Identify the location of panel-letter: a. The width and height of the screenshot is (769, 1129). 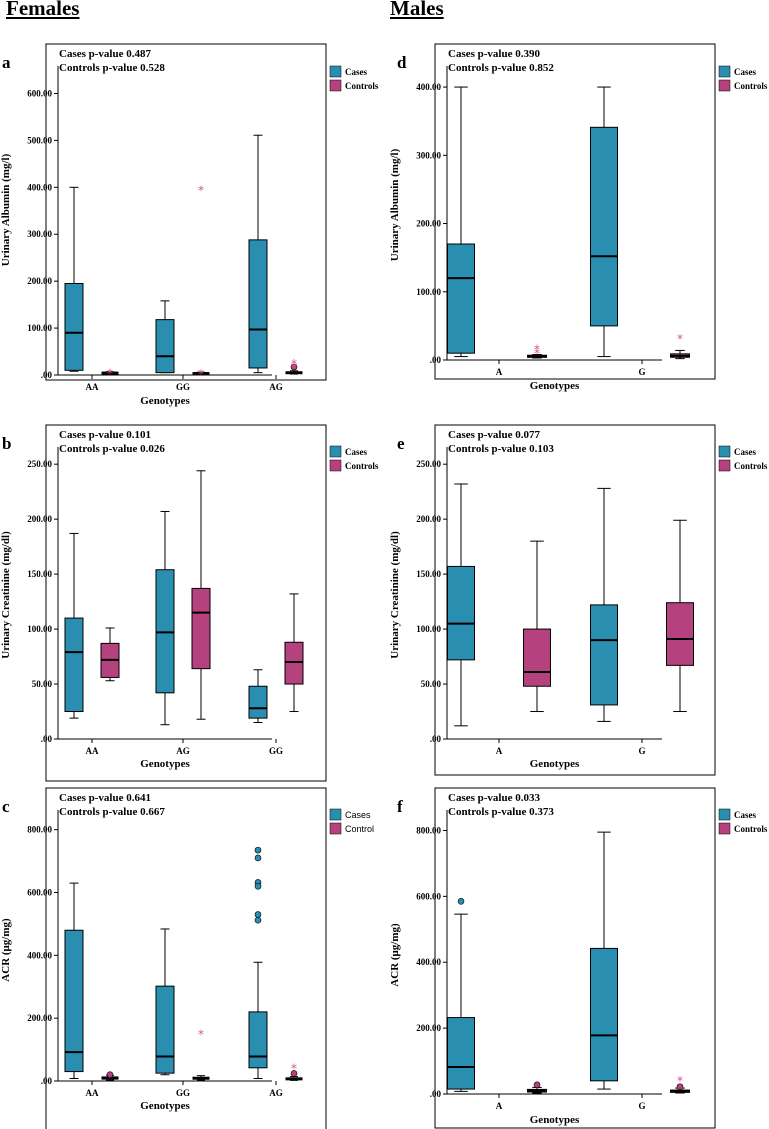
(6, 62).